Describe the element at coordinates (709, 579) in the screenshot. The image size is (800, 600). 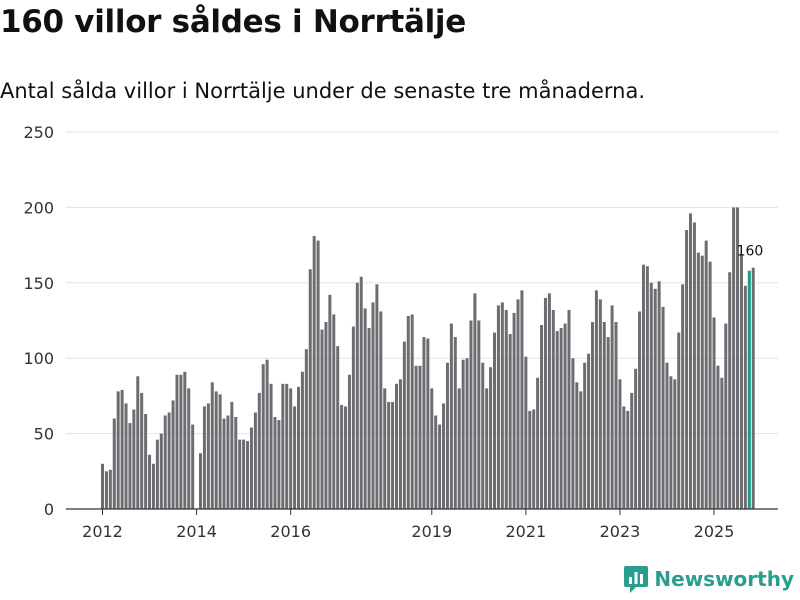
I see `brand-logo: Newsworthy` at that location.